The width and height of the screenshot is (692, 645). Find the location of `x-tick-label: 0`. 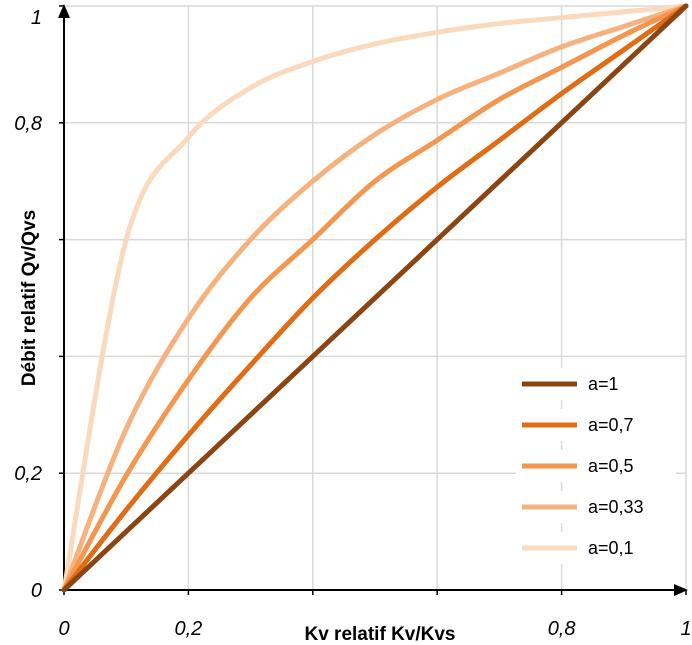

x-tick-label: 0 is located at coordinates (63, 629).